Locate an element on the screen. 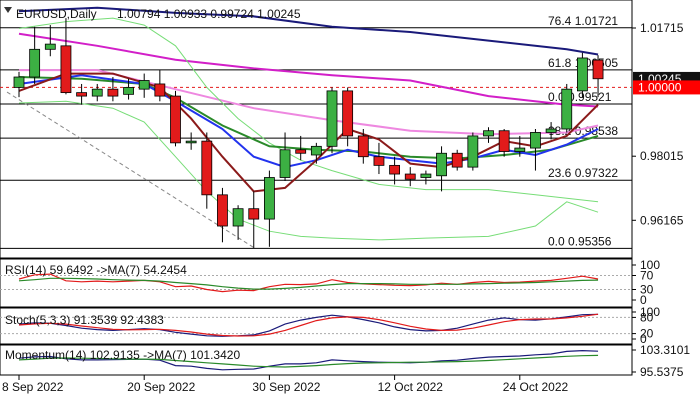 The width and height of the screenshot is (700, 400). ohlc-values: 1.00794 1.00933 0.99724 1.00245 is located at coordinates (209, 14).